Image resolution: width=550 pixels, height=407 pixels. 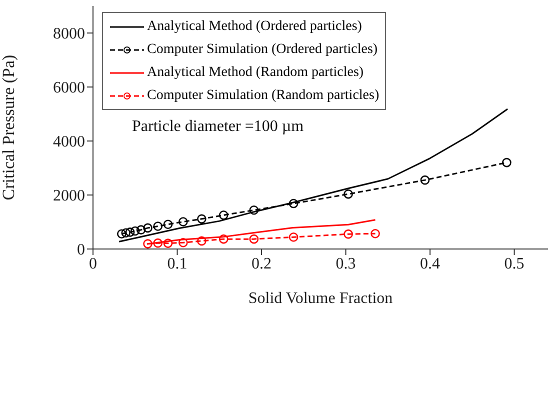 What do you see at coordinates (9, 127) in the screenshot?
I see `y-axis-title: Critical Pressure (Pa)` at bounding box center [9, 127].